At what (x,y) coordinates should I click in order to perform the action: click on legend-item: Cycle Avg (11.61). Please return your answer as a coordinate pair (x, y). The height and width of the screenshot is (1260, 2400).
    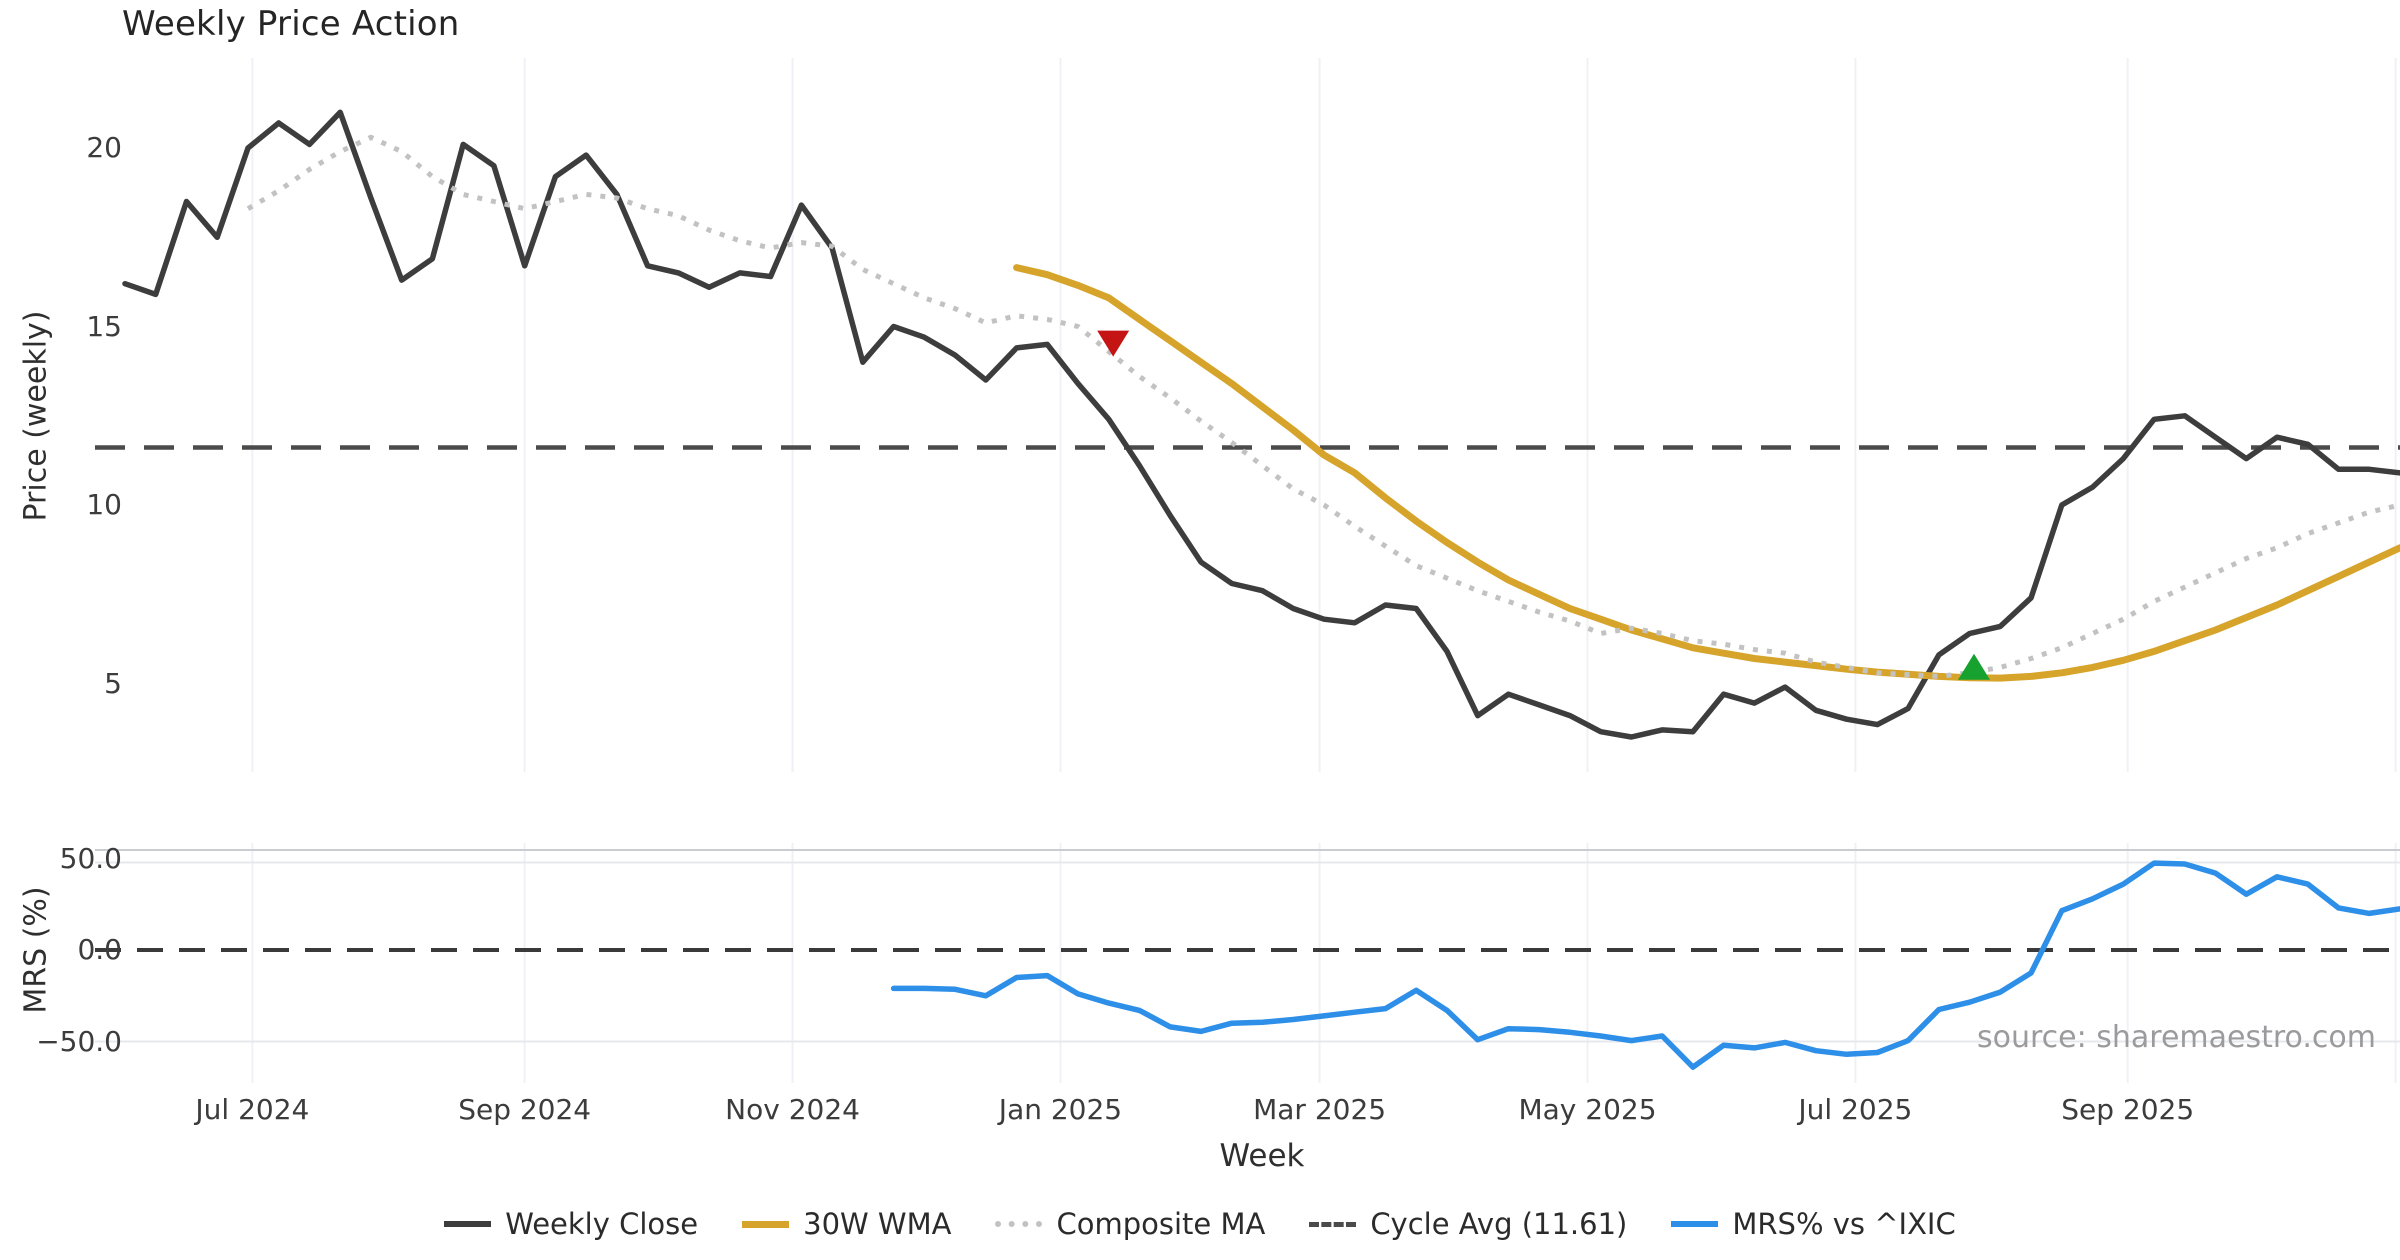
    Looking at the image, I should click on (1468, 1224).